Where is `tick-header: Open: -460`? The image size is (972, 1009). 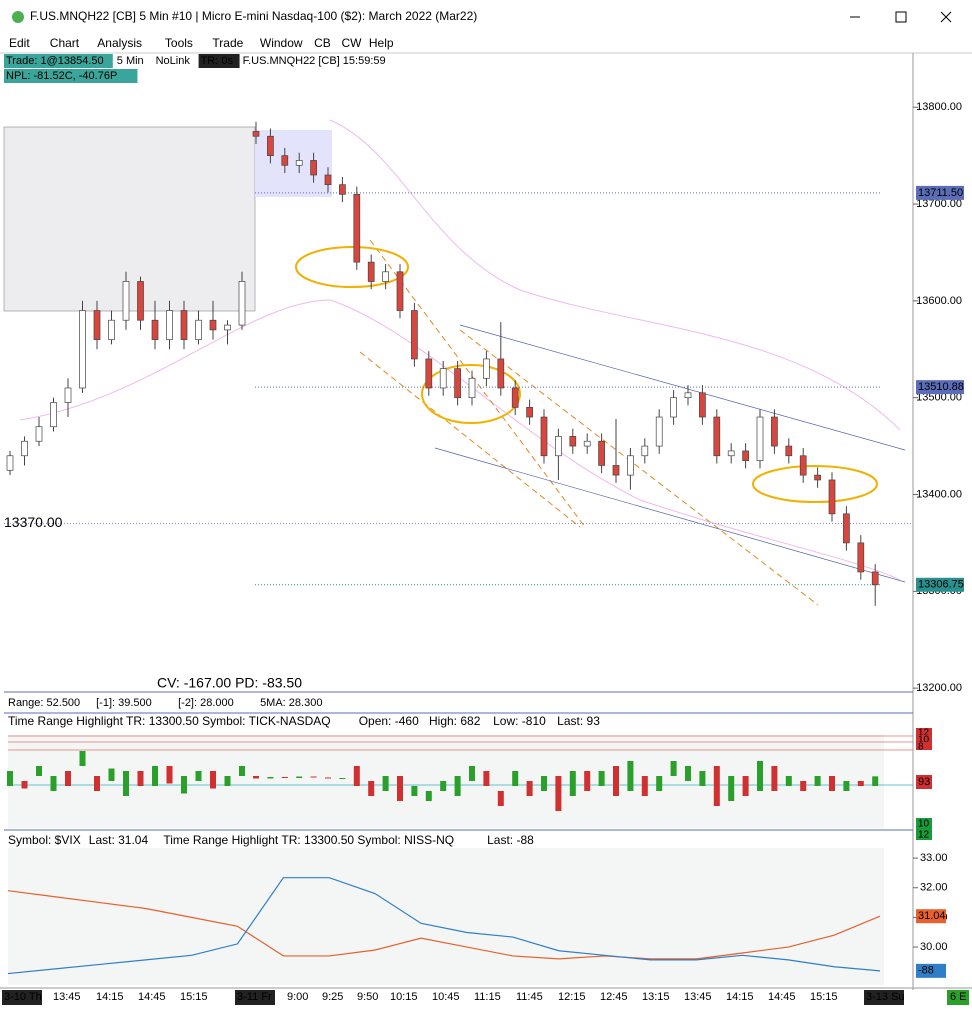 tick-header: Open: -460 is located at coordinates (389, 721).